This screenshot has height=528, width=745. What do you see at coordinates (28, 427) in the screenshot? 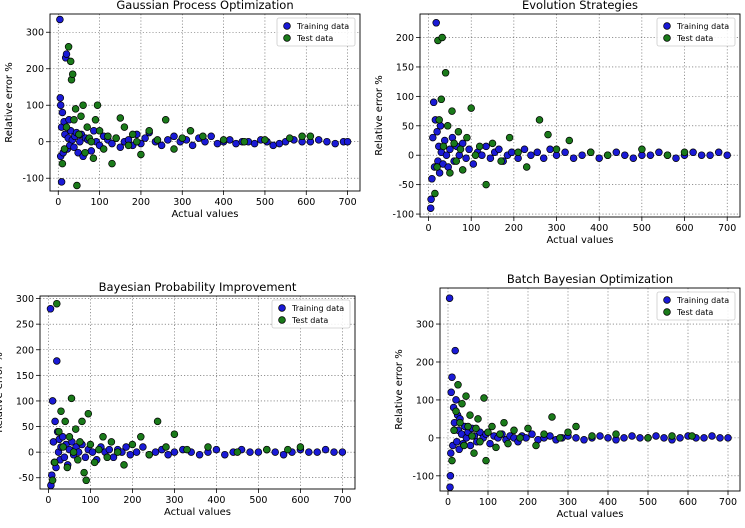
I see `y-tick-label: 50` at bounding box center [28, 427].